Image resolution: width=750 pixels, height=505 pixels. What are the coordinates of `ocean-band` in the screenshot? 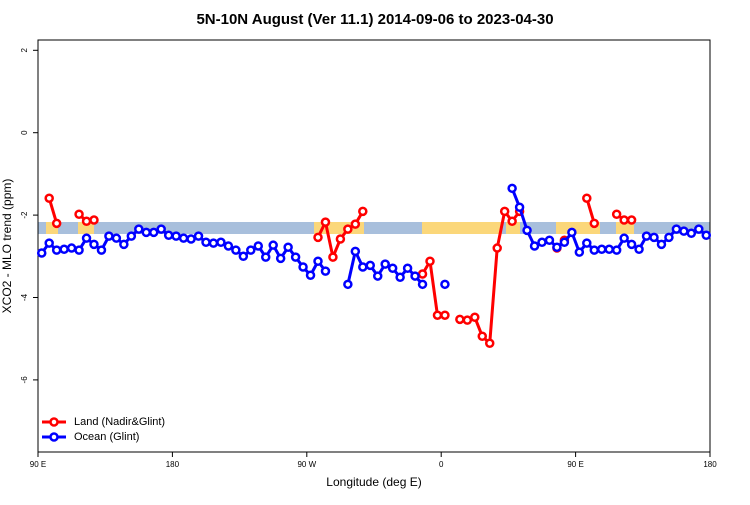 It's located at (374, 228).